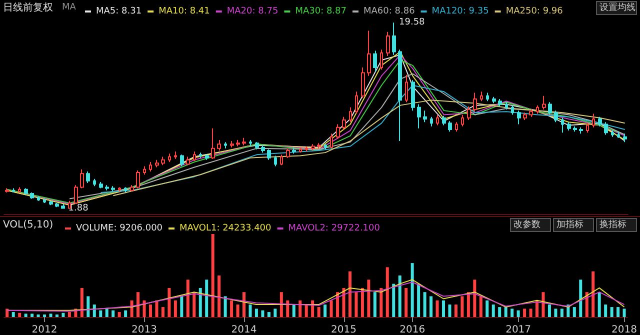 Image resolution: width=640 pixels, height=335 pixels. What do you see at coordinates (460, 11) in the screenshot?
I see `legend-label: MA120: 9.35` at bounding box center [460, 11].